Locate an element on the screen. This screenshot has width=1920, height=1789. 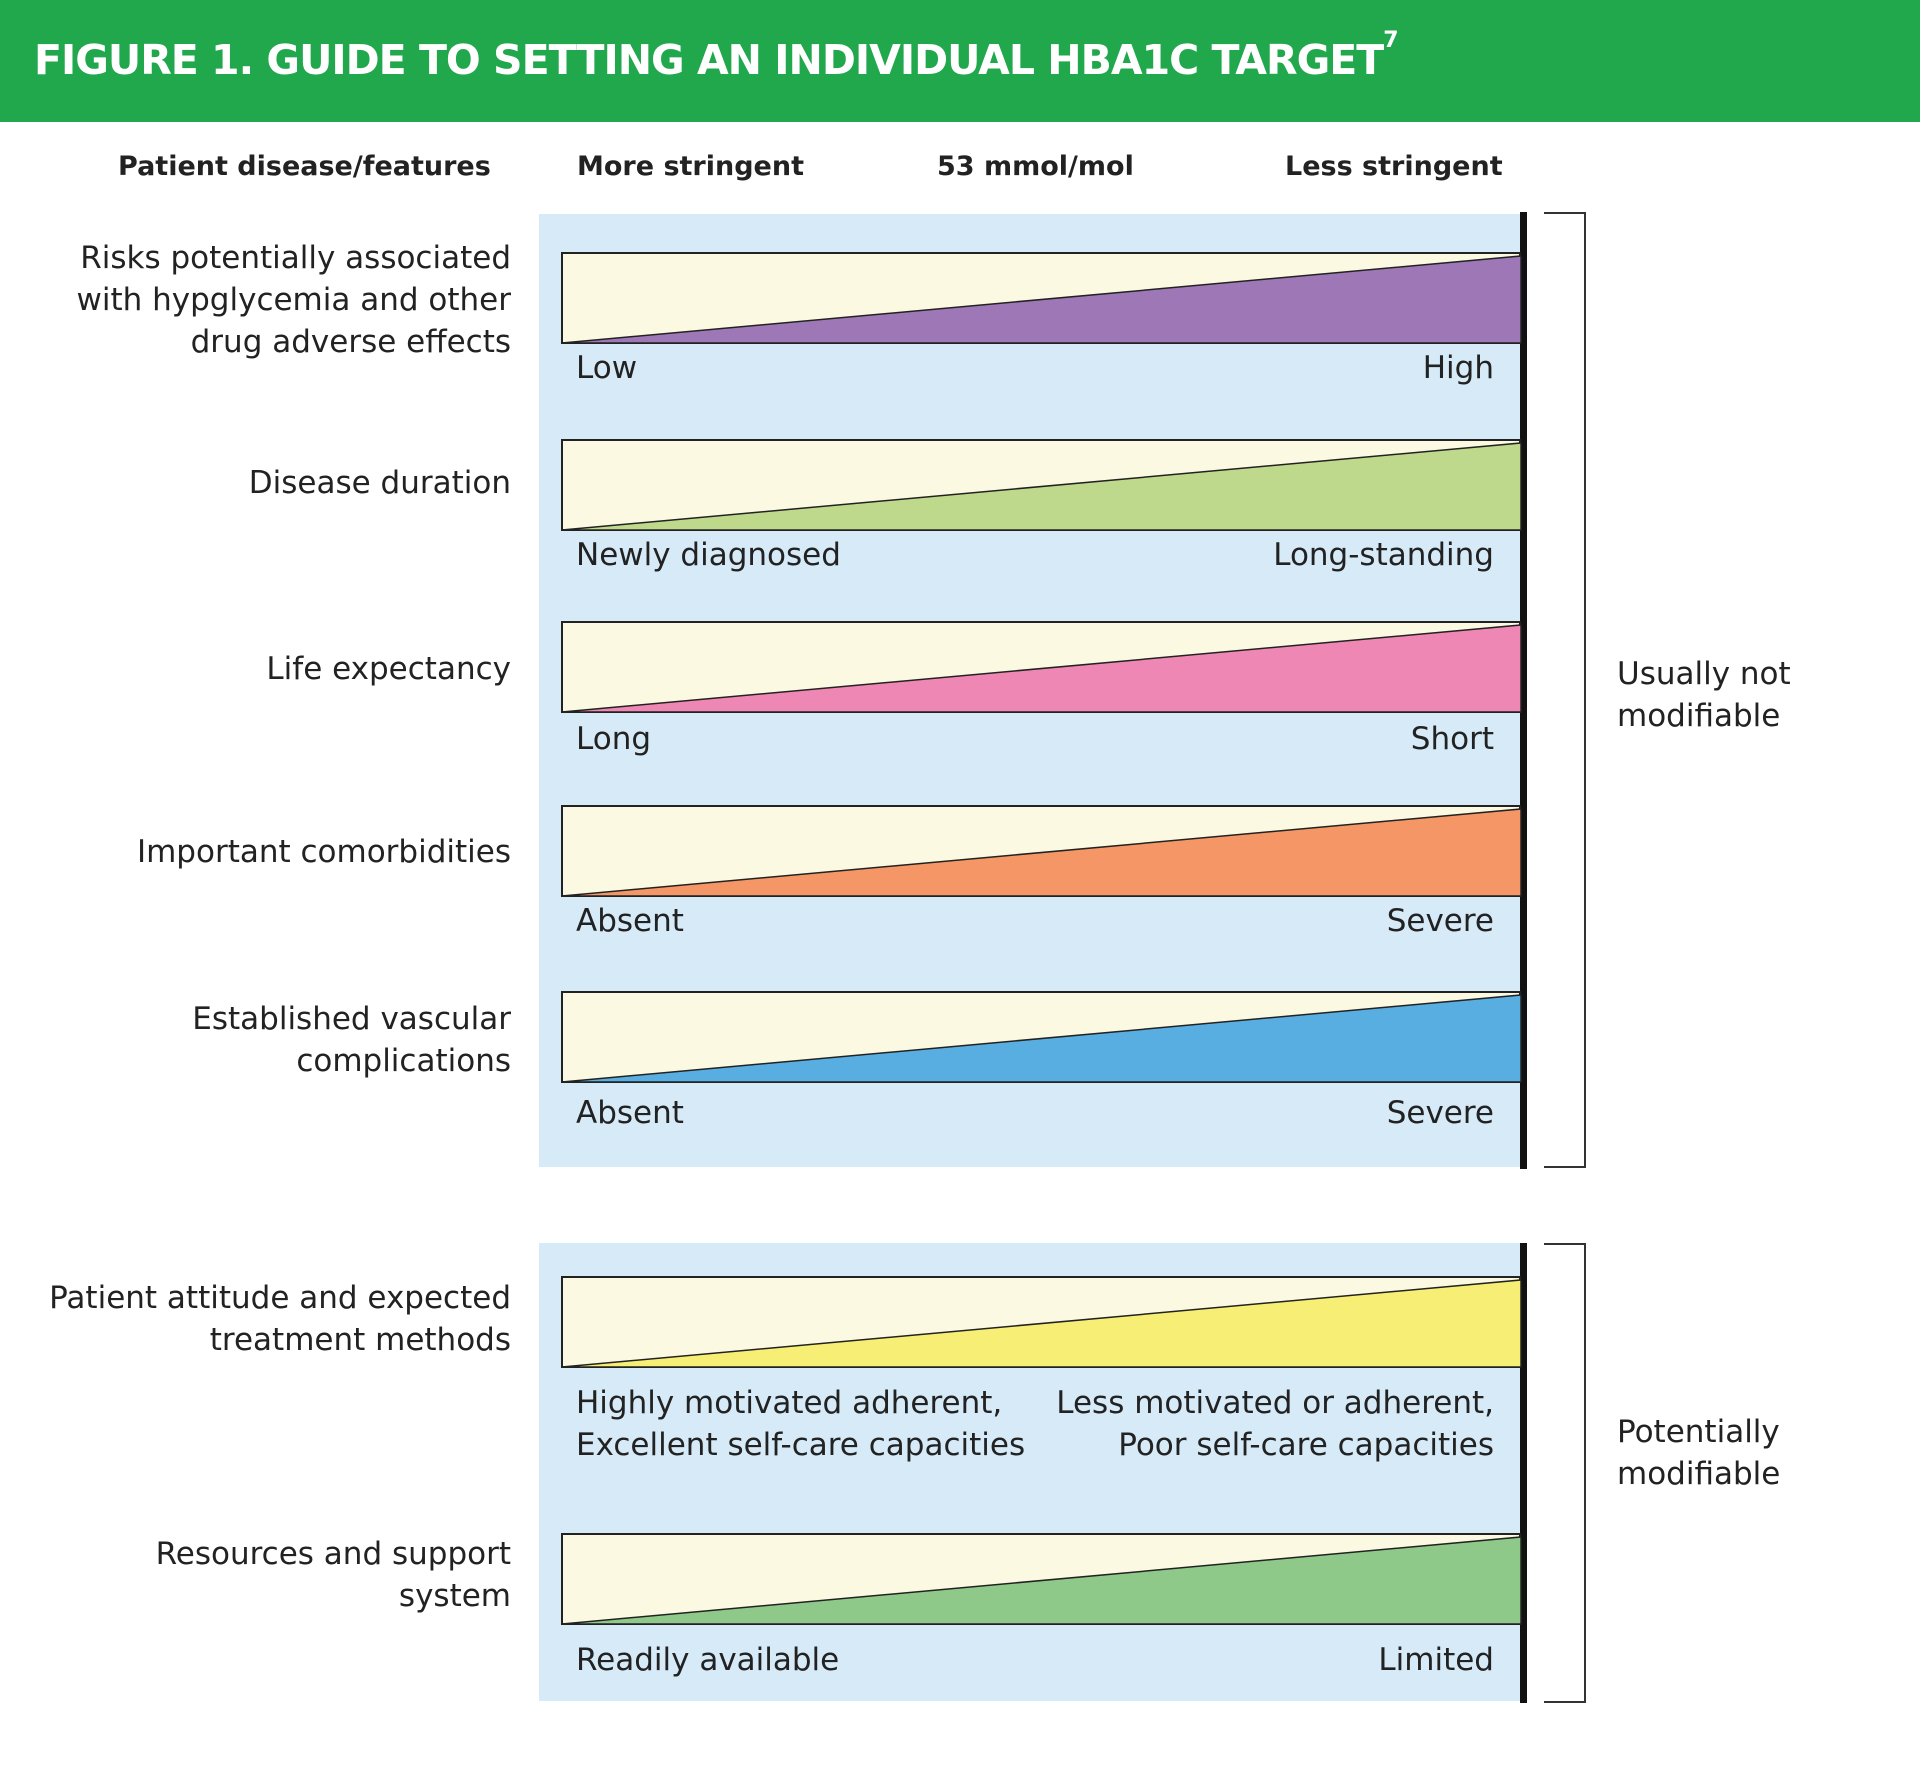
gradient-bar-comorbidities is located at coordinates (1041, 851).